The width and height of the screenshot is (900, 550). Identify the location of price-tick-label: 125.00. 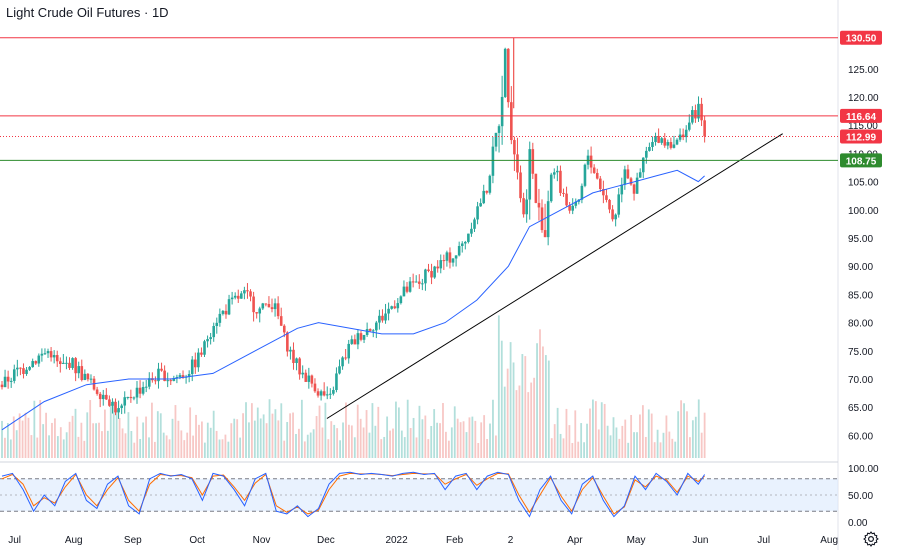
(863, 70).